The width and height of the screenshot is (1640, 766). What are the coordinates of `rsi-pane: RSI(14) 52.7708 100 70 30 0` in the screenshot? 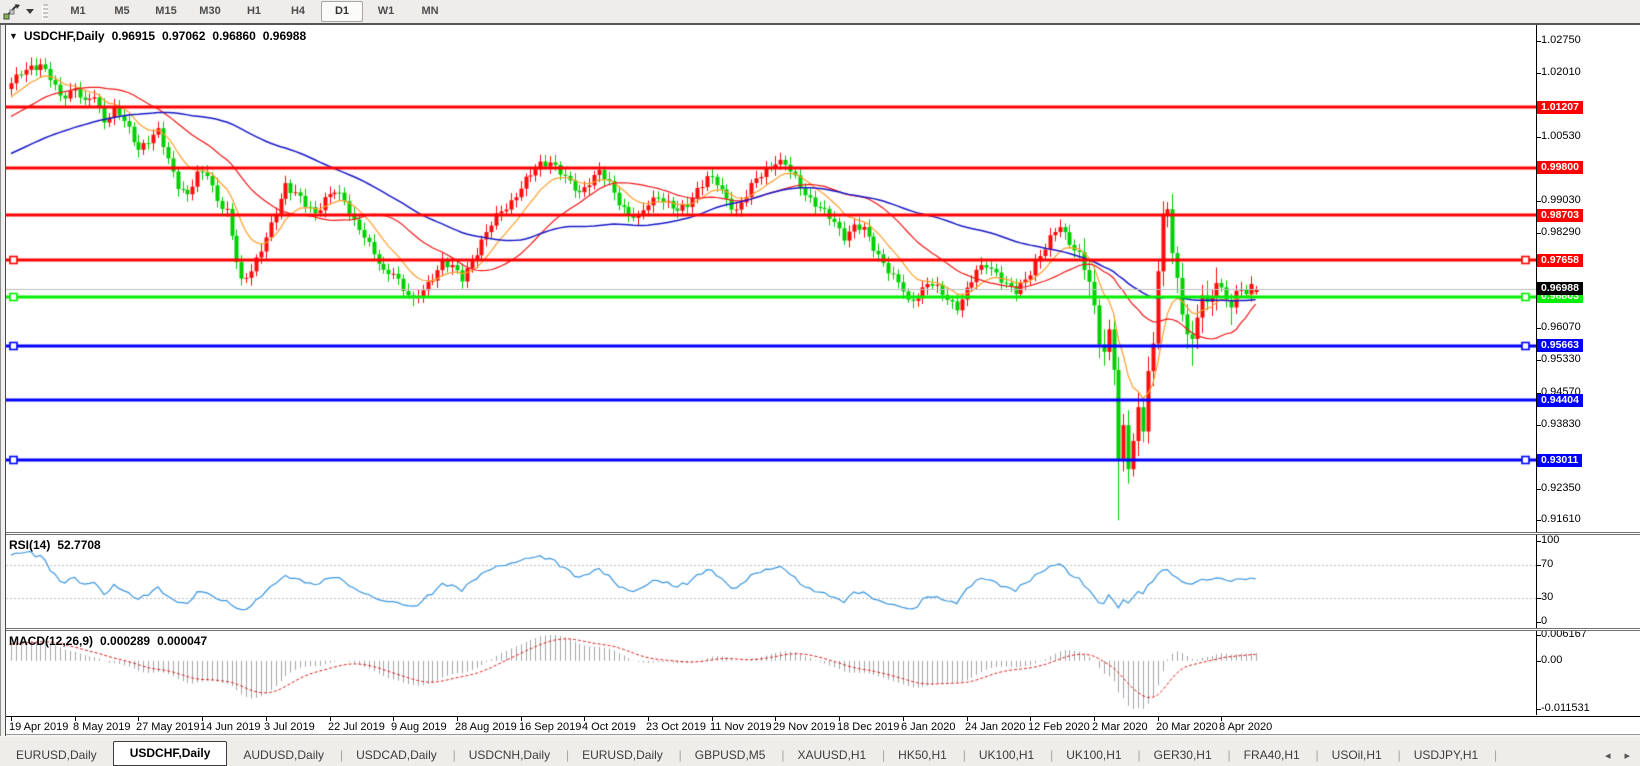 It's located at (820, 581).